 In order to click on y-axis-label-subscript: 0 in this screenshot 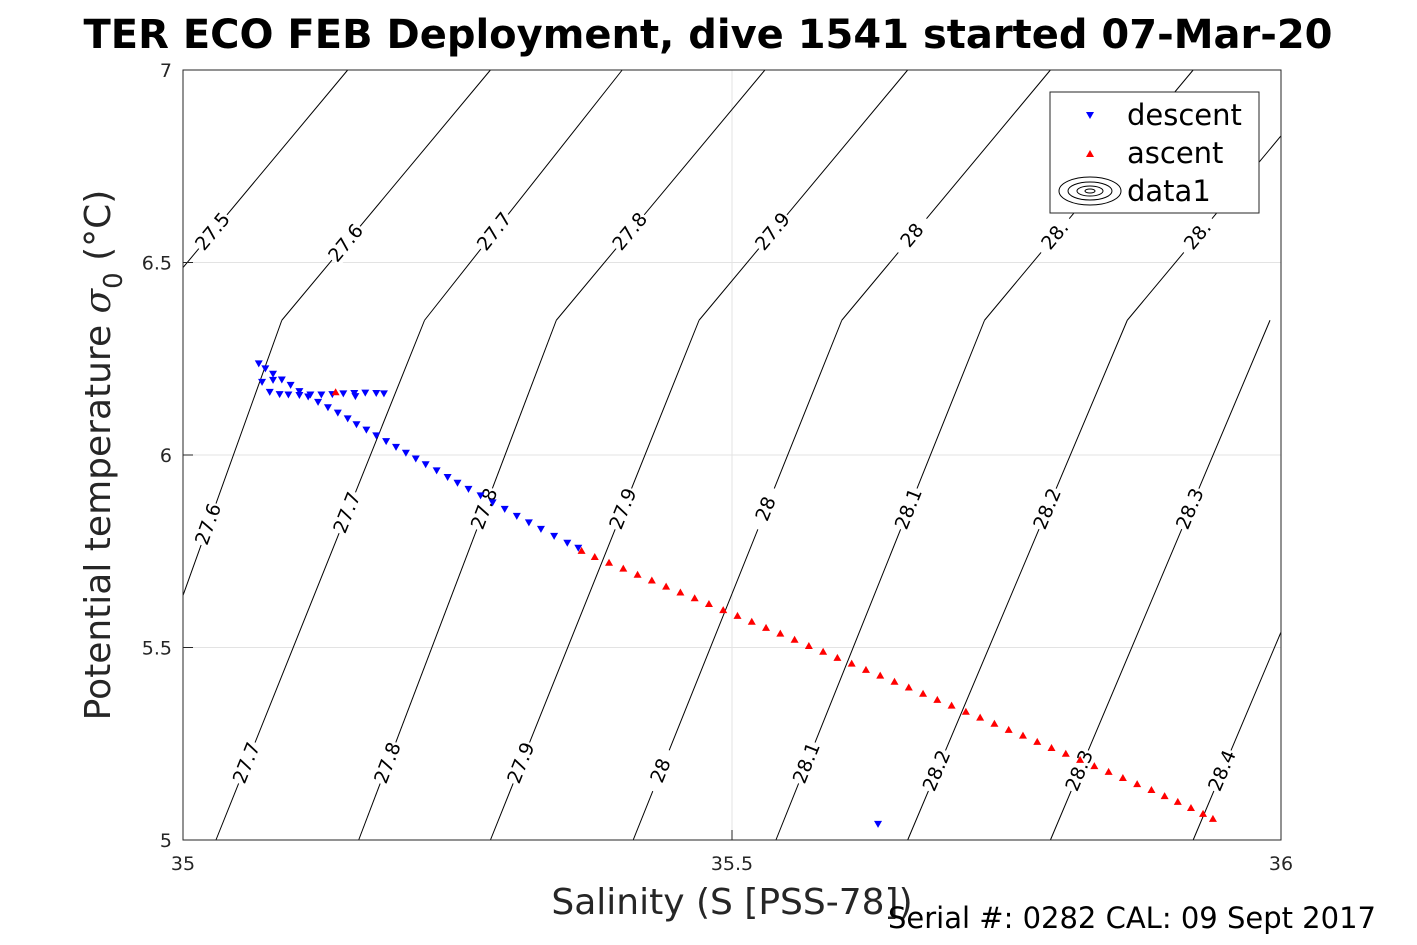, I will do `click(114, 280)`.